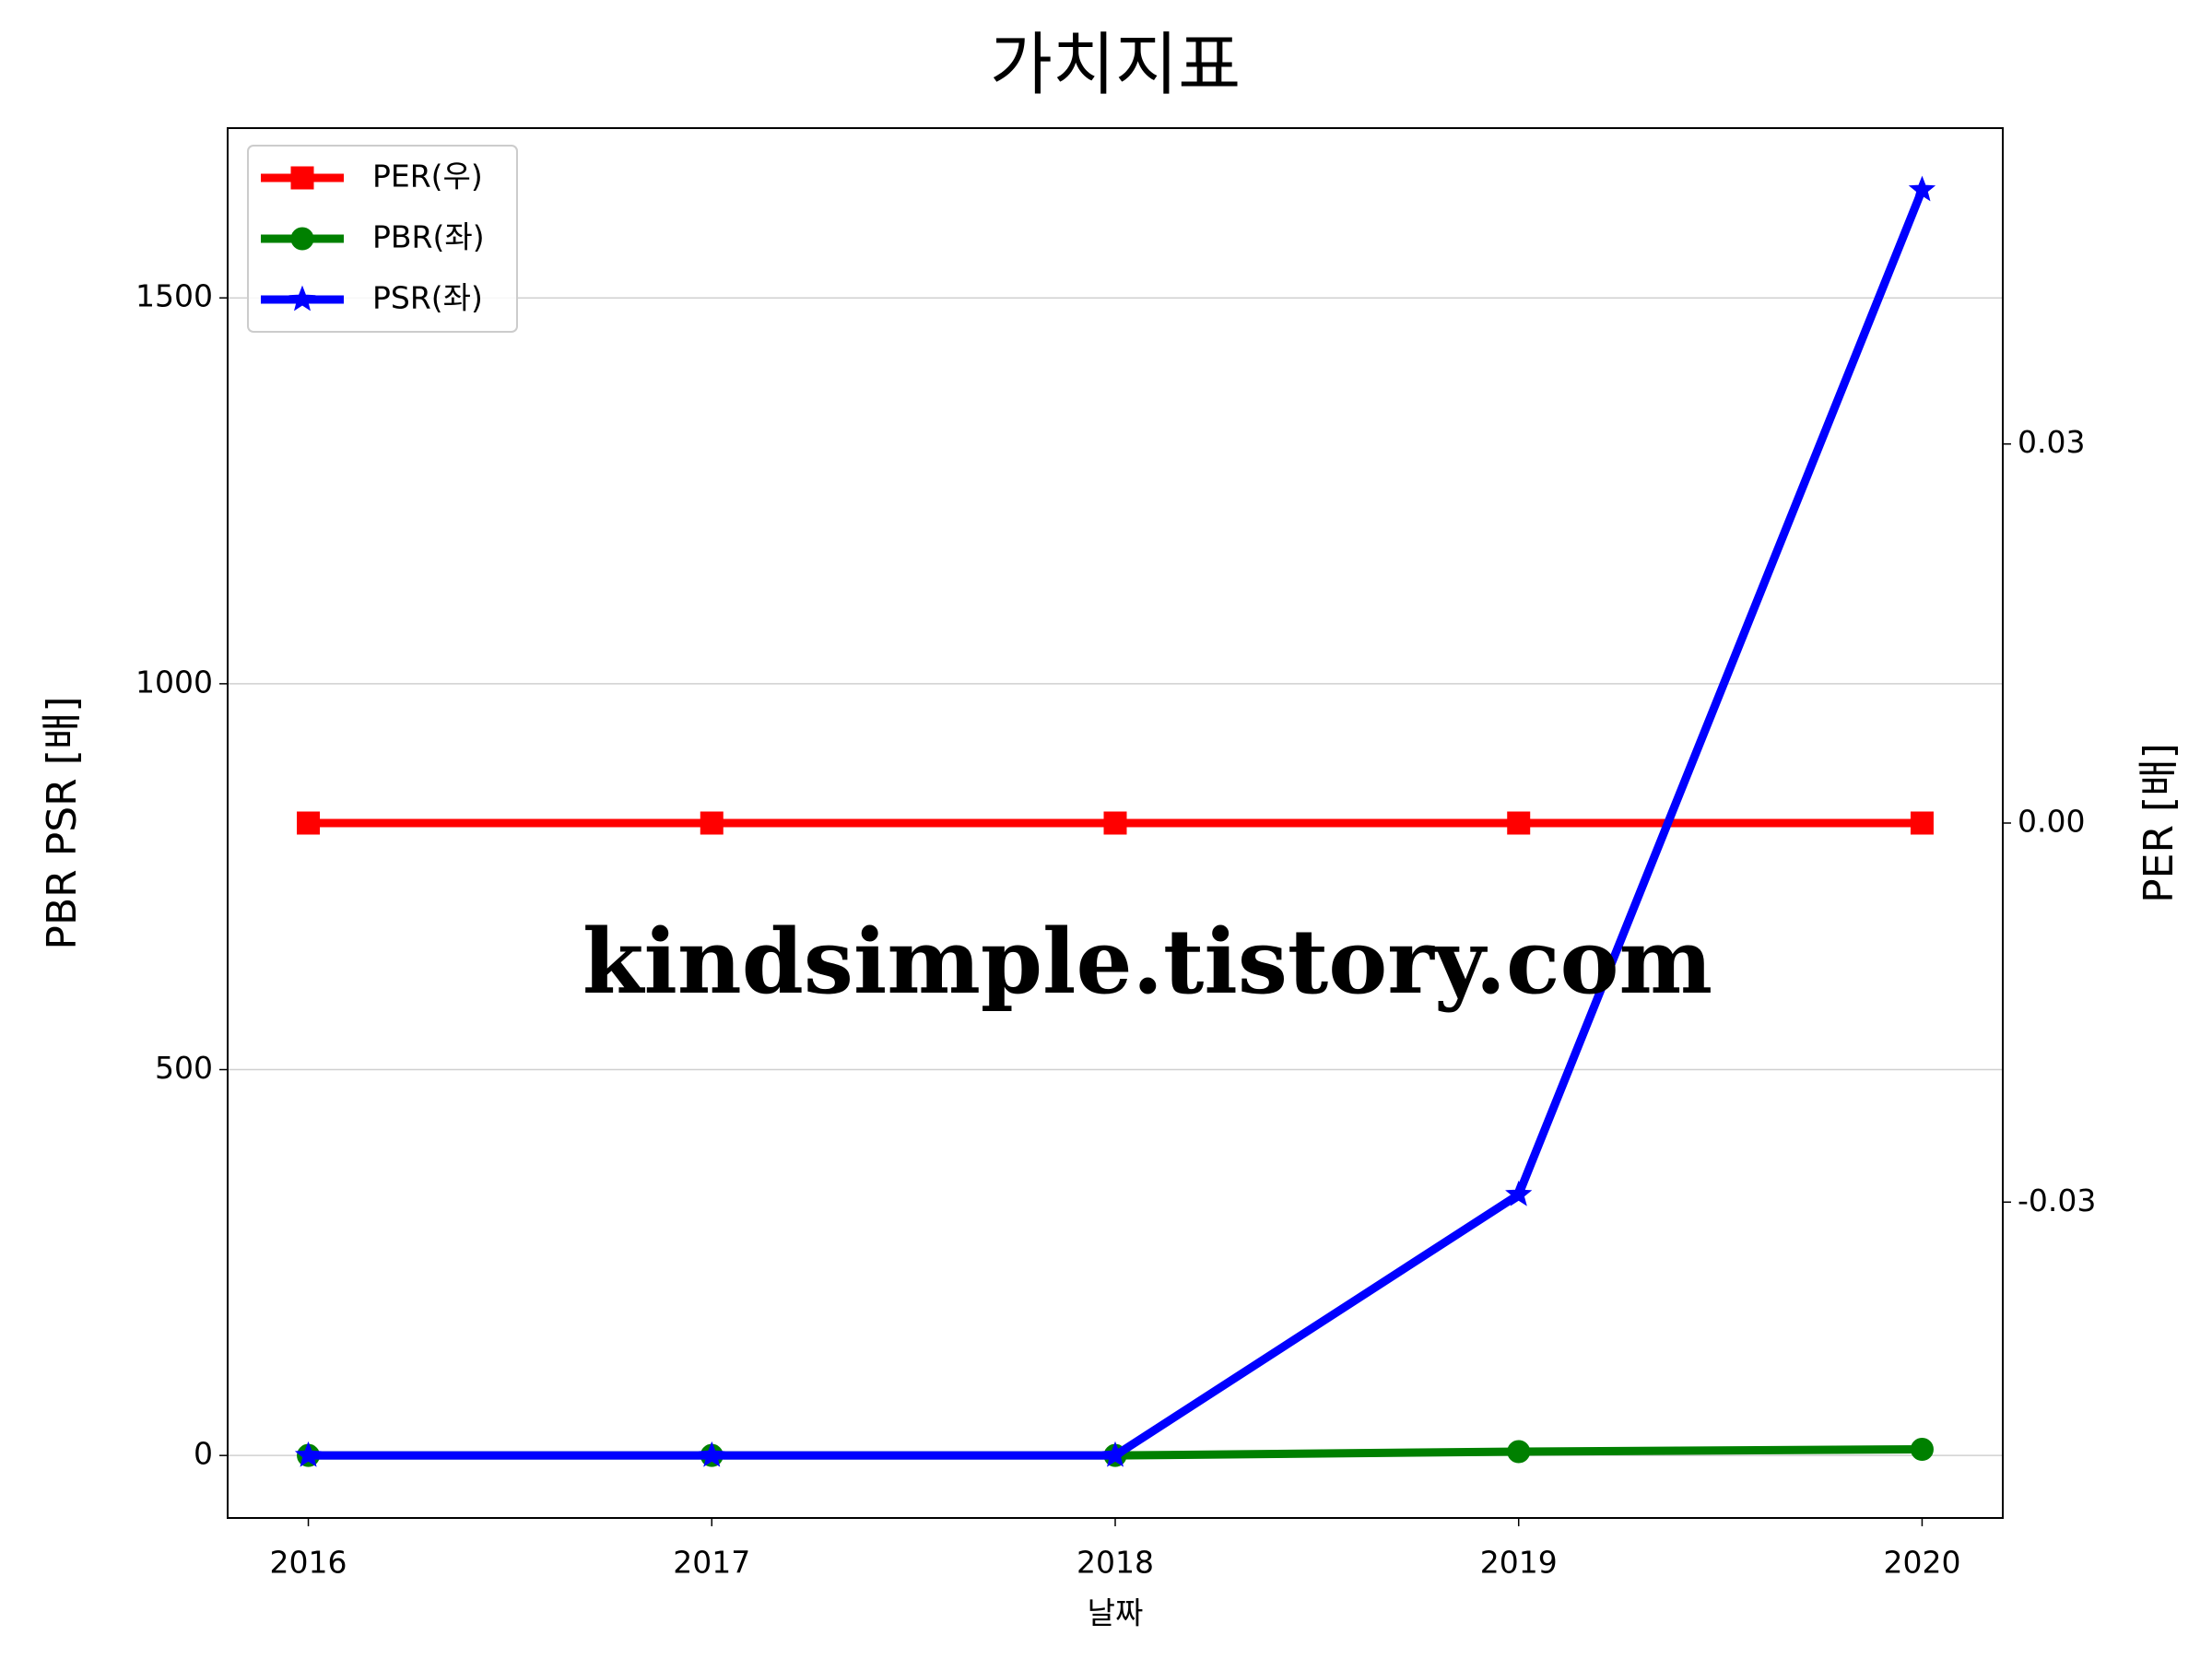 This screenshot has height=1659, width=2212. I want to click on y-axis-label: PBR PSR [배], so click(62, 822).